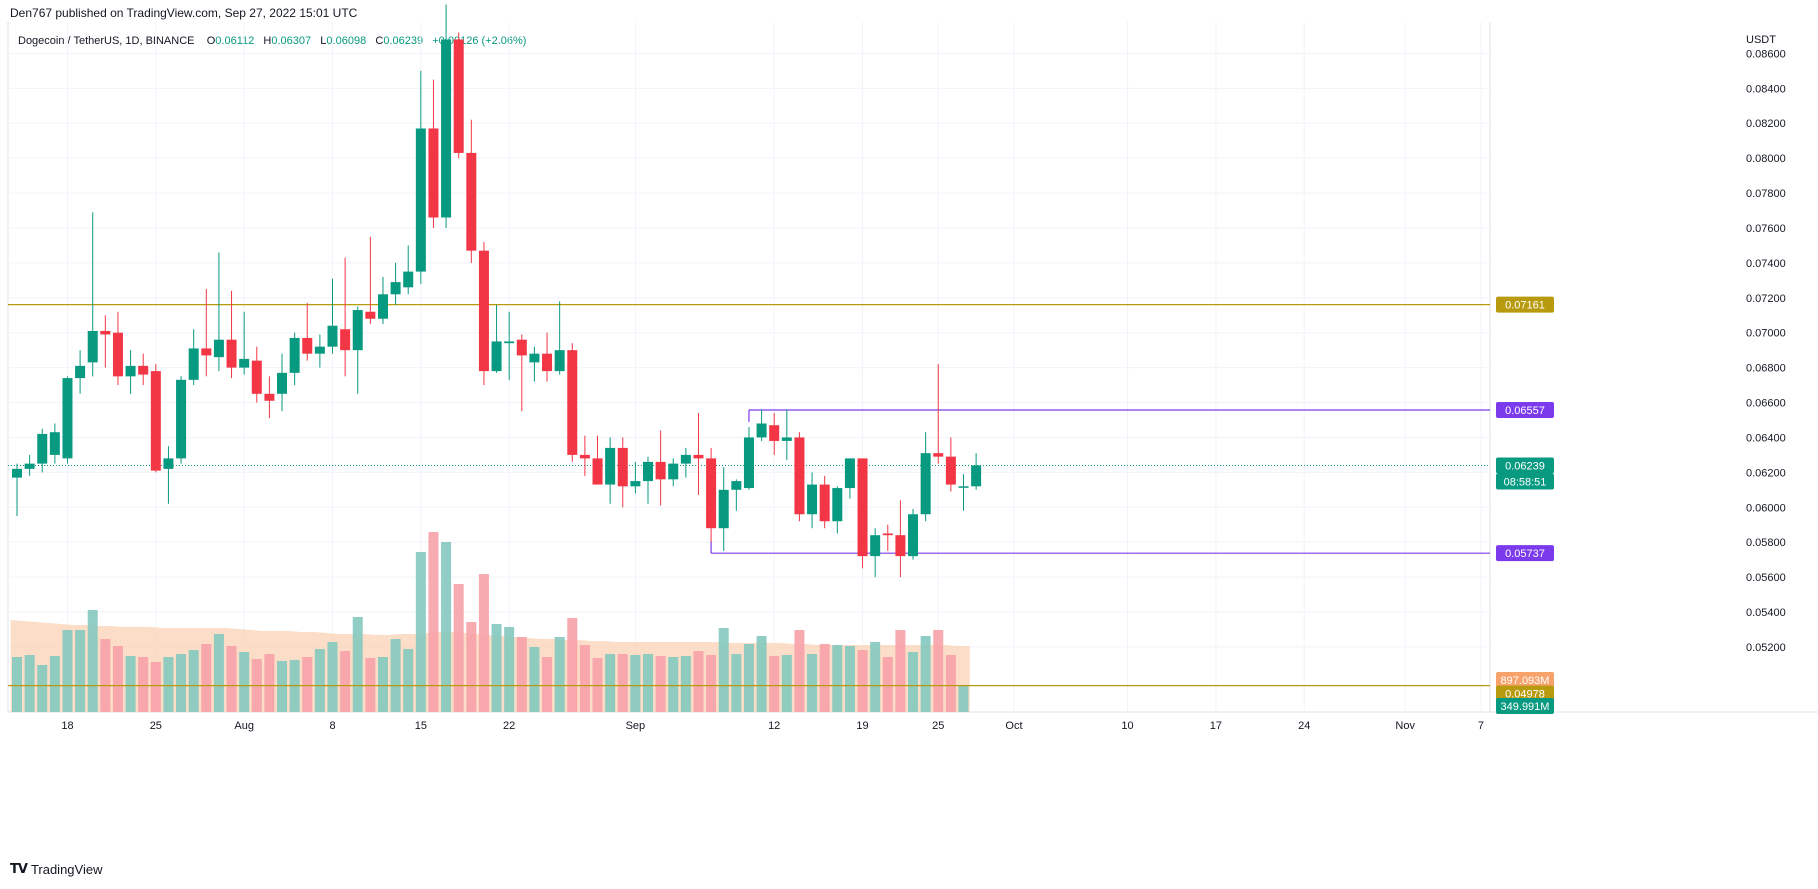 The width and height of the screenshot is (1818, 889). I want to click on price-axis-unit: USDT, so click(1761, 40).